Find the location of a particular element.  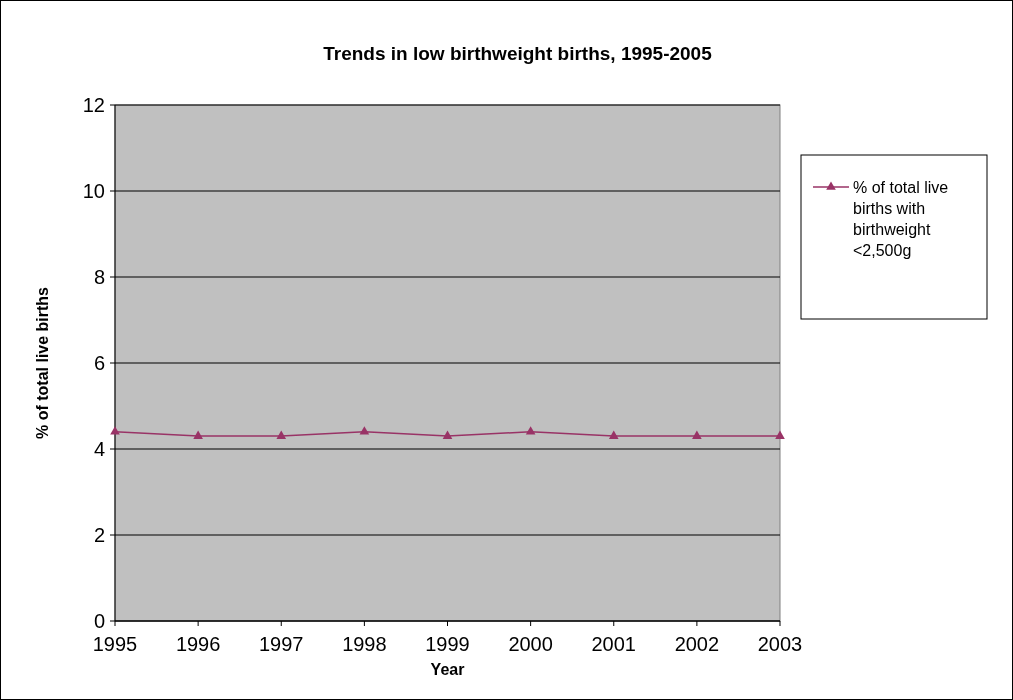

x-tick-label: 2002 is located at coordinates (697, 644).